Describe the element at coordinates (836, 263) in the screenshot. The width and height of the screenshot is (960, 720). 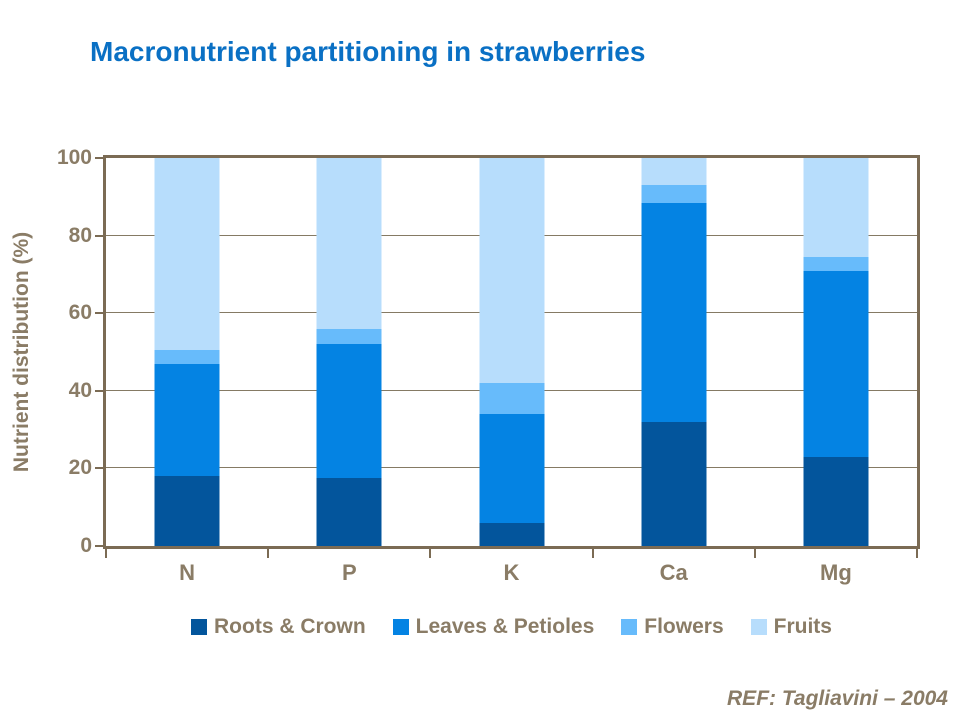
I see `bar-mg-segment-flowers` at that location.